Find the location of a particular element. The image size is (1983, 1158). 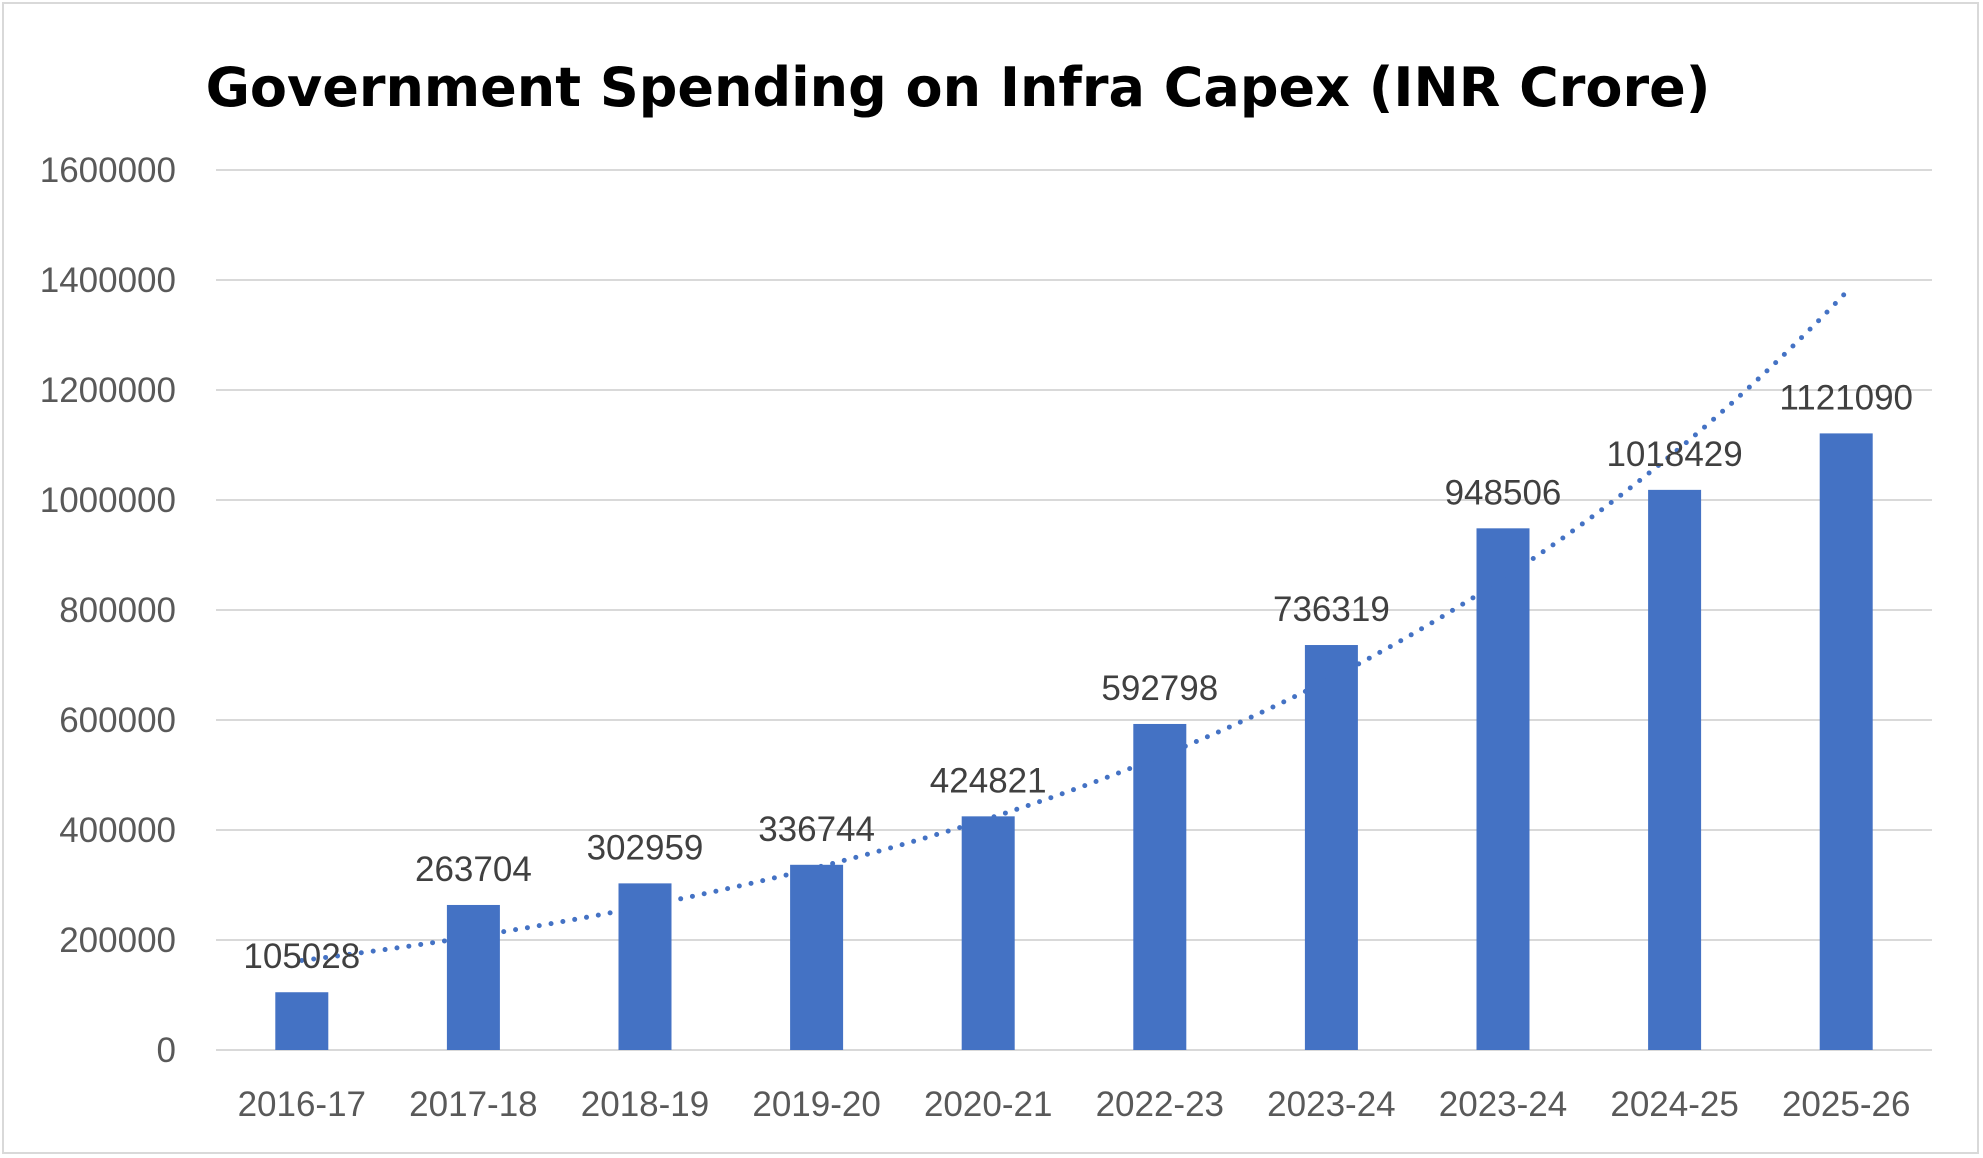

x-tick-label: 2016-17 is located at coordinates (302, 1104).